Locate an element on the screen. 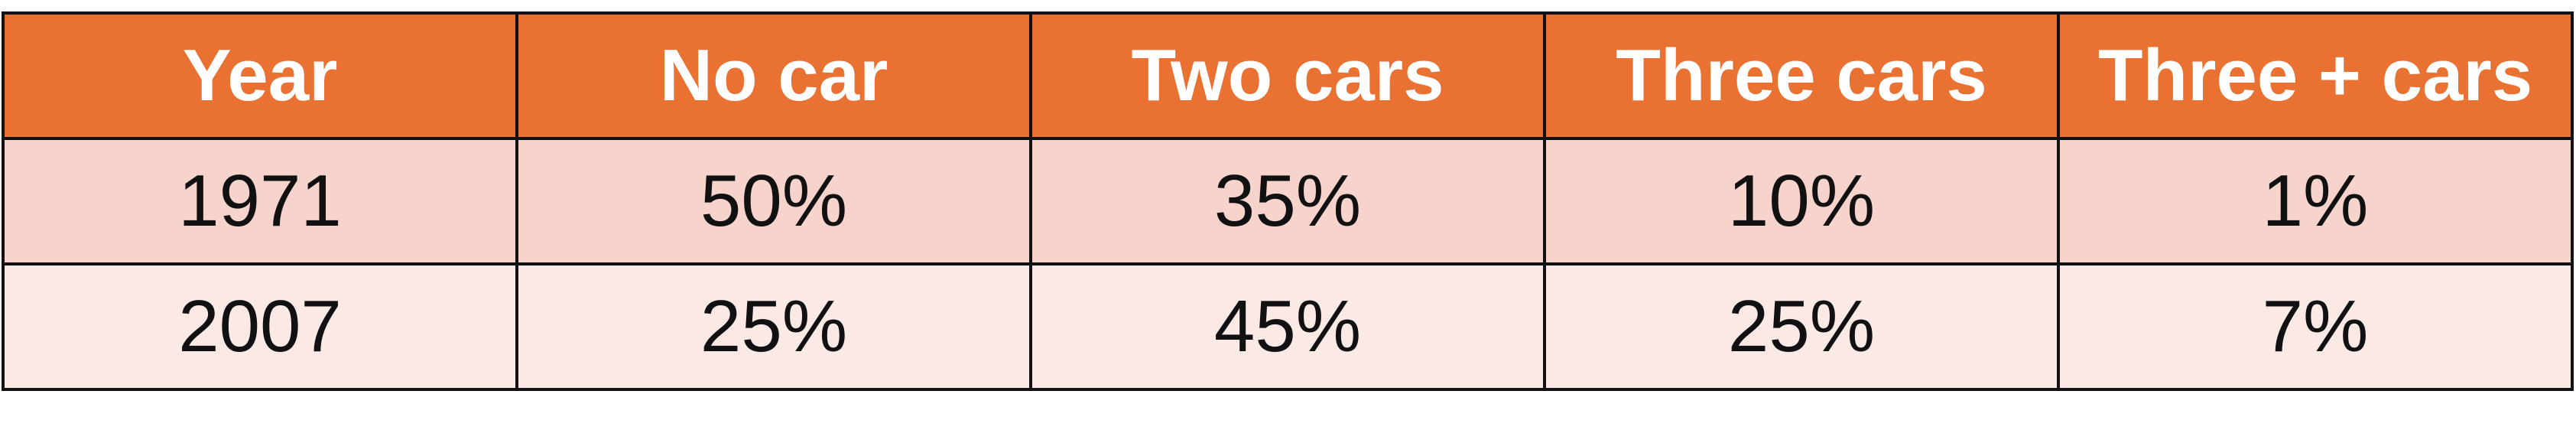 This screenshot has height=430, width=2576. cell-no-car: 25% is located at coordinates (774, 326).